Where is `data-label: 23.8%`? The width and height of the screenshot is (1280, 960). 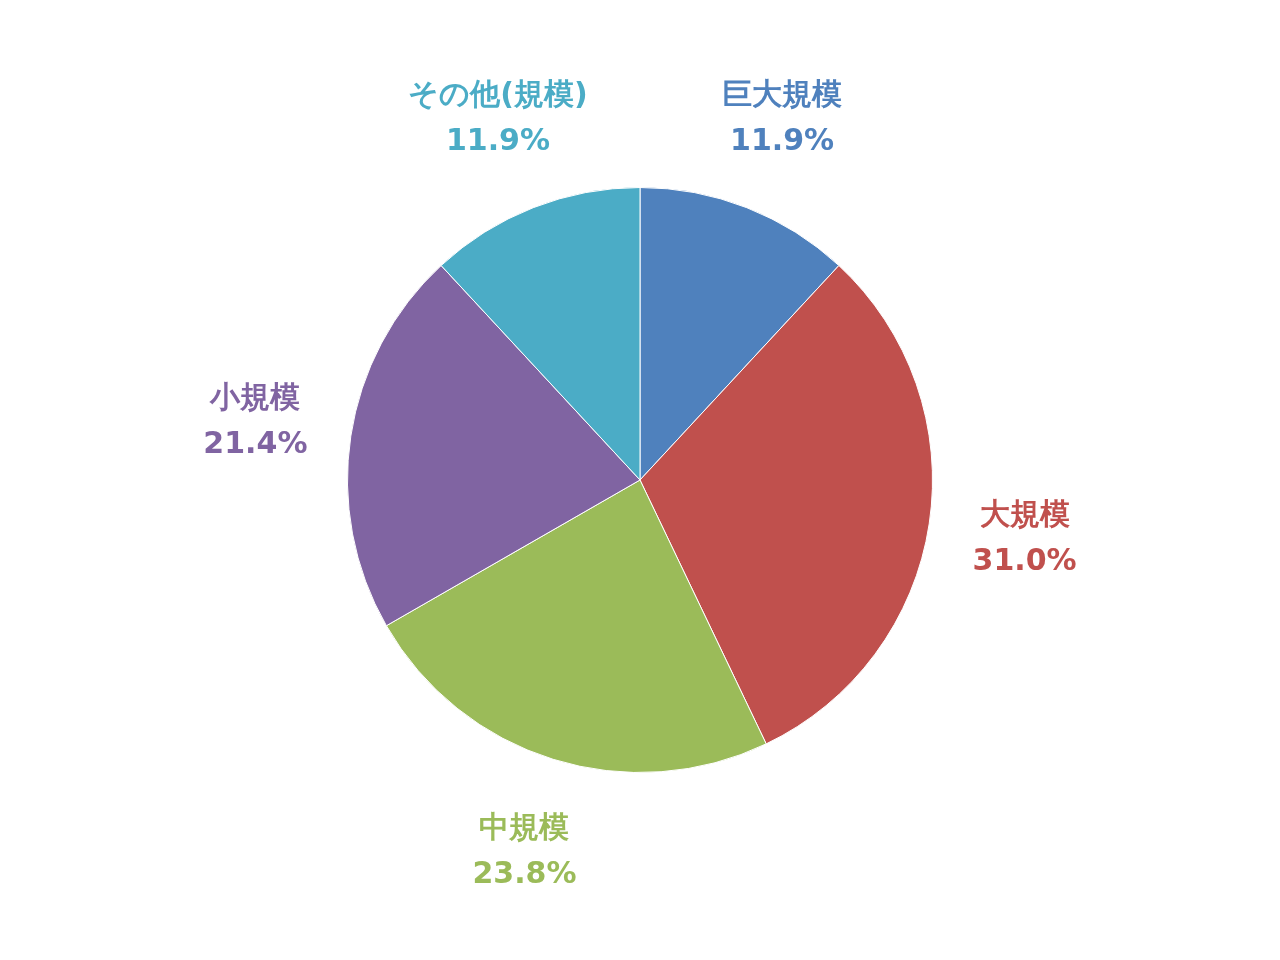
data-label: 23.8% is located at coordinates (524, 873).